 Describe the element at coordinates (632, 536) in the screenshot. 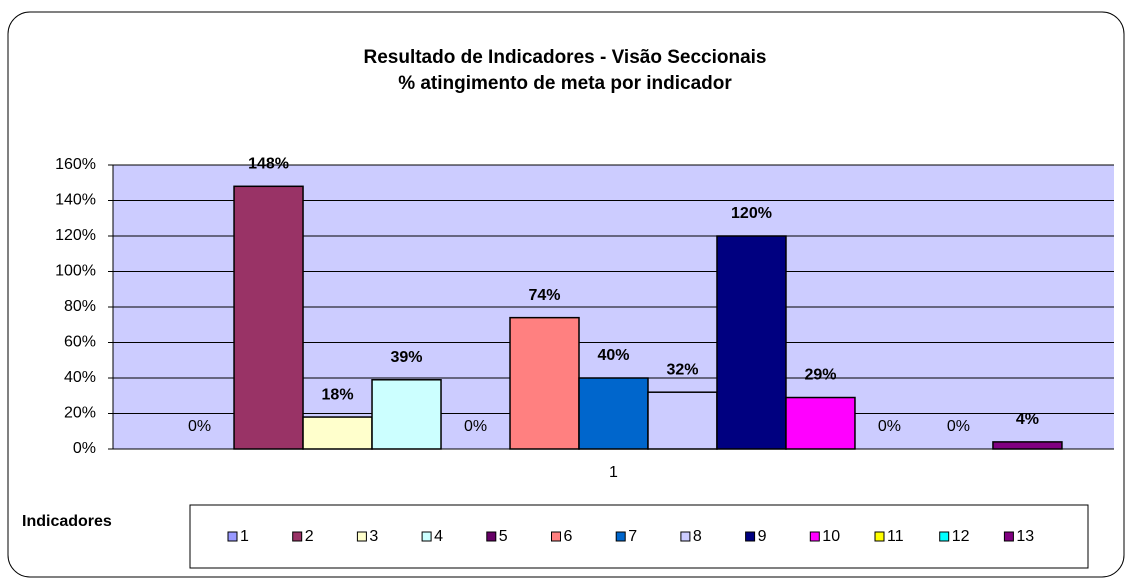

I see `legend-label: 7` at that location.